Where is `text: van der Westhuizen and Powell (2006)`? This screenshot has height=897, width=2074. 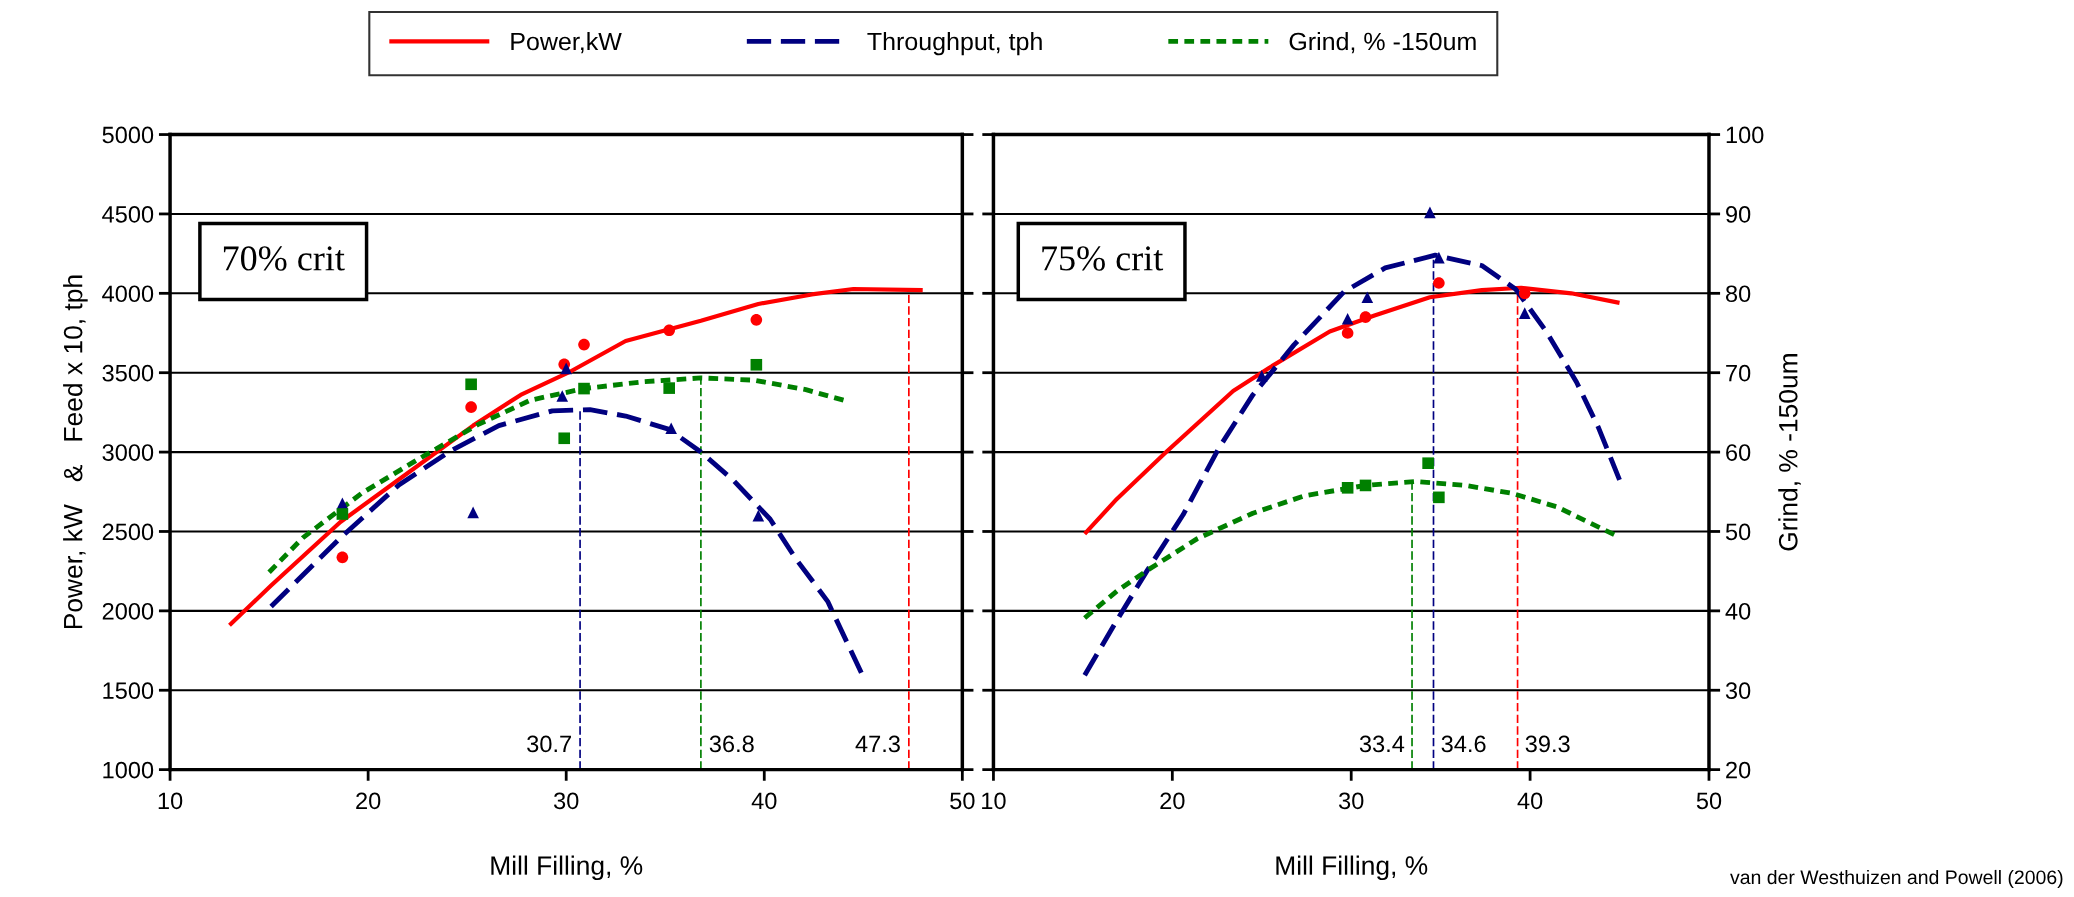 text: van der Westhuizen and Powell (2006) is located at coordinates (1896, 879).